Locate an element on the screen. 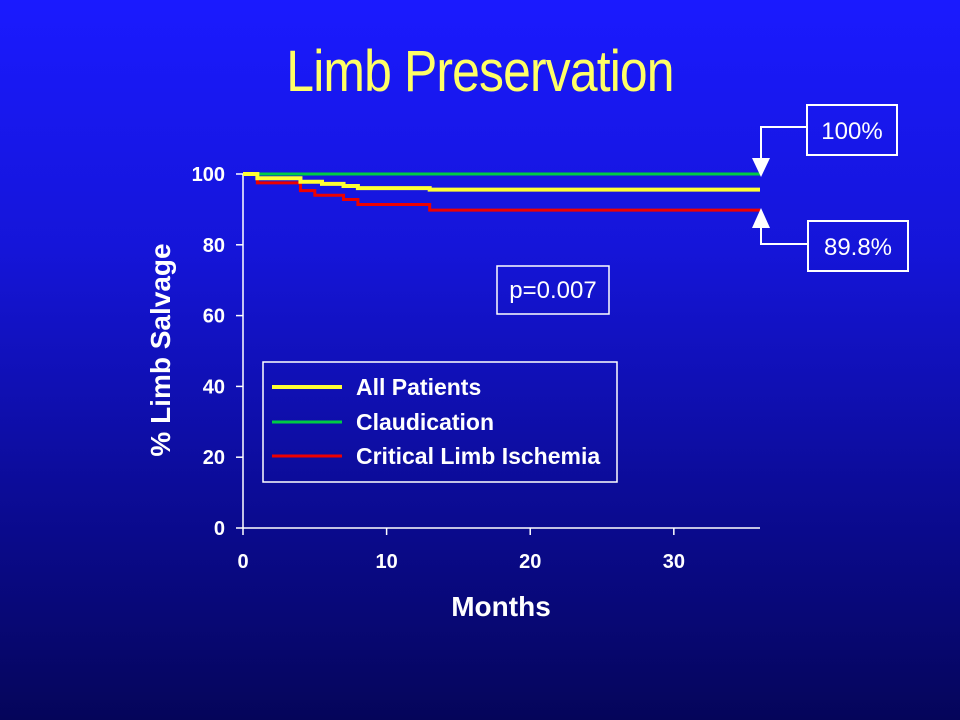 This screenshot has height=720, width=960. callout-100: 100% is located at coordinates (825, 140).